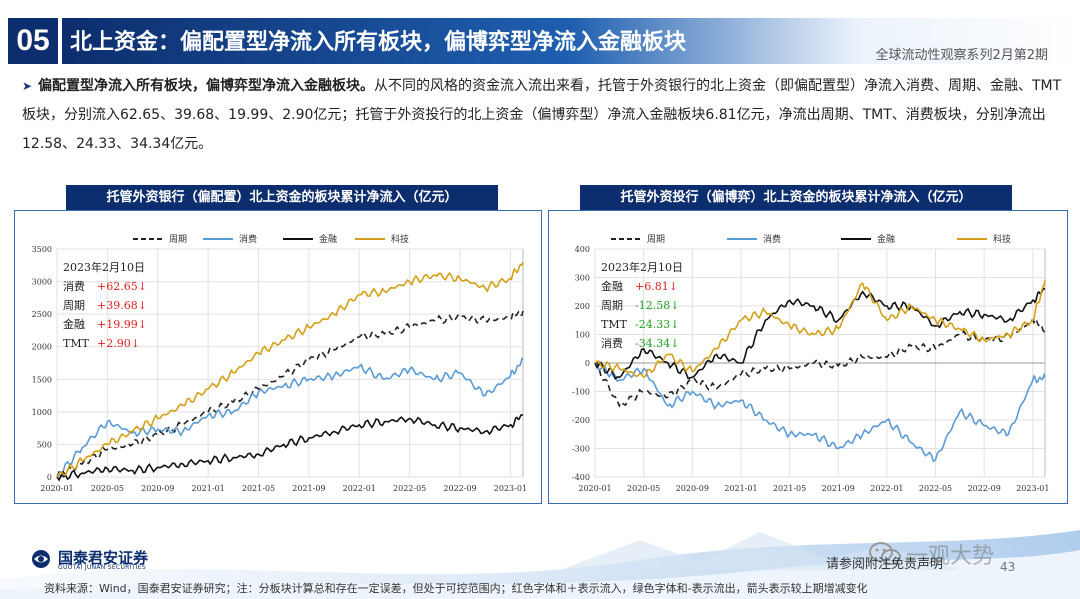 This screenshot has width=1080, height=599. Describe the element at coordinates (122, 286) in the screenshot. I see `annotation-value: +62.65↓` at that location.